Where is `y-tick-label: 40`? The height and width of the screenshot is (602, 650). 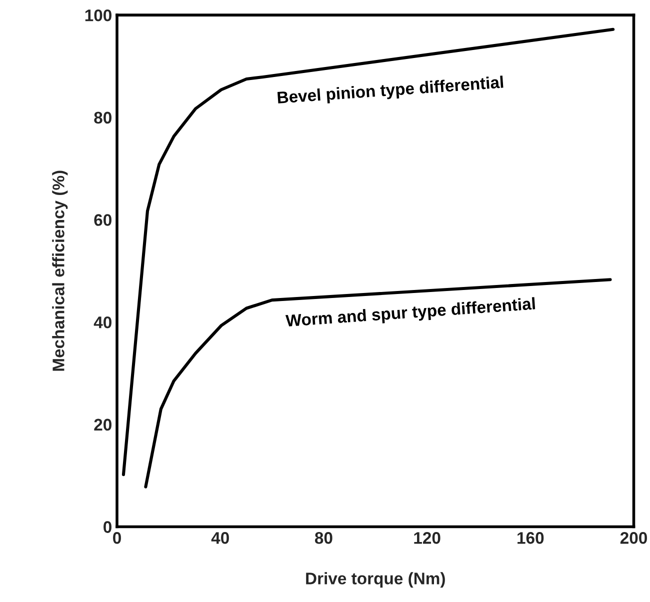
y-tick-label: 40 is located at coordinates (103, 322).